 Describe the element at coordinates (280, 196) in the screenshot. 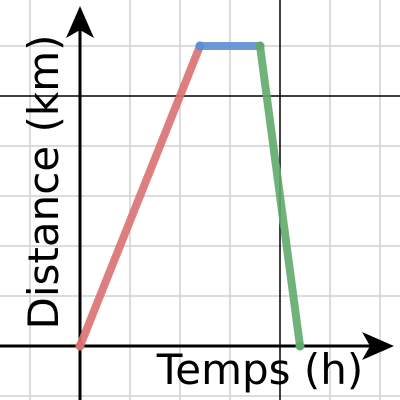

I see `series-line-return` at that location.